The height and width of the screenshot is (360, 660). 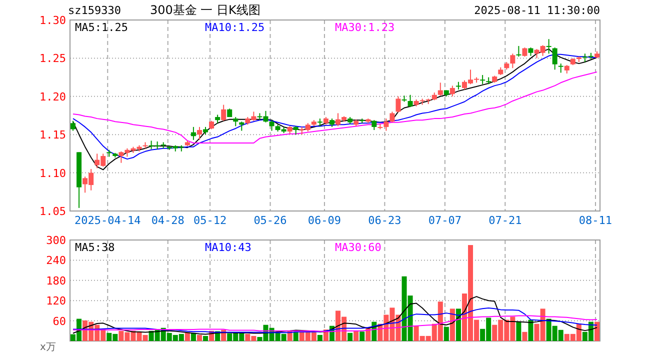 What do you see at coordinates (270, 220) in the screenshot?
I see `x-tick-label: 05-26` at bounding box center [270, 220].